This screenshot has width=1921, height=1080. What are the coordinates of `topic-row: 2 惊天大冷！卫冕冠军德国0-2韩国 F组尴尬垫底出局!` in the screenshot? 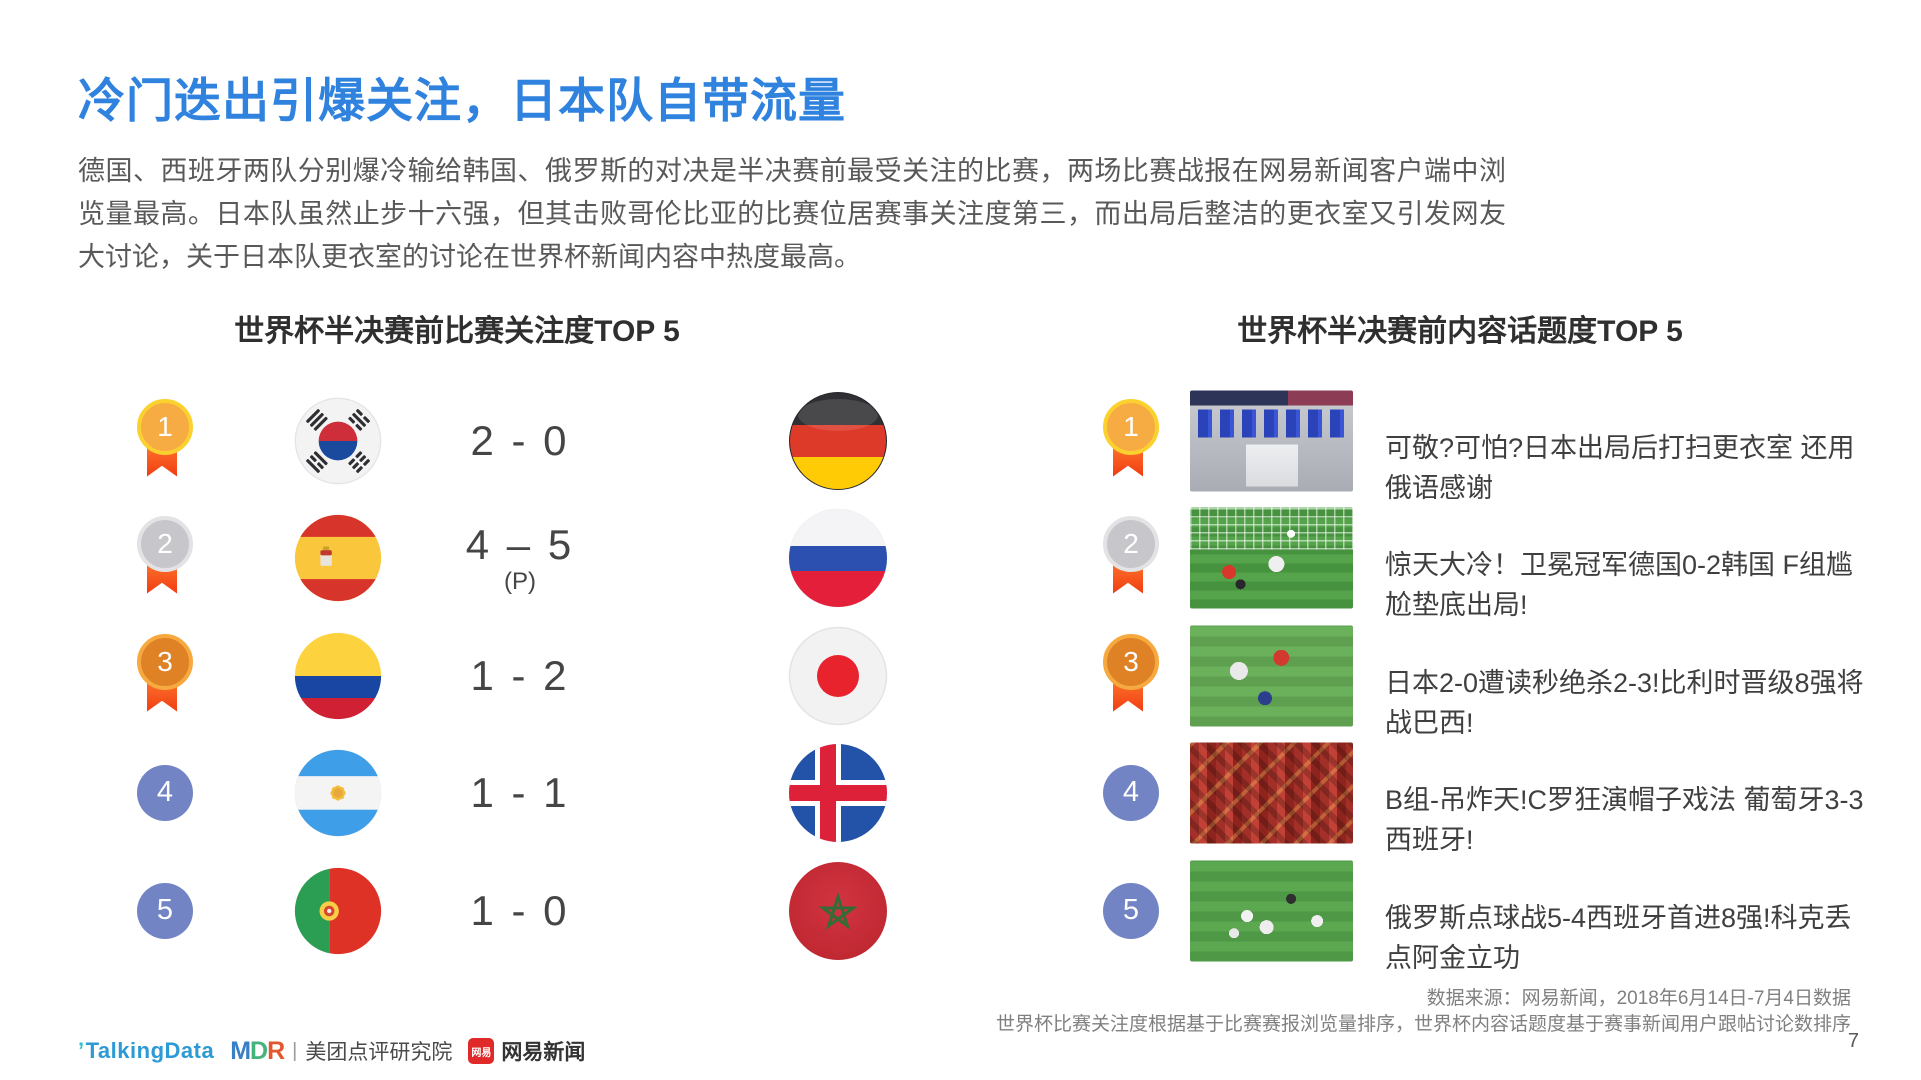 It's located at (960, 559).